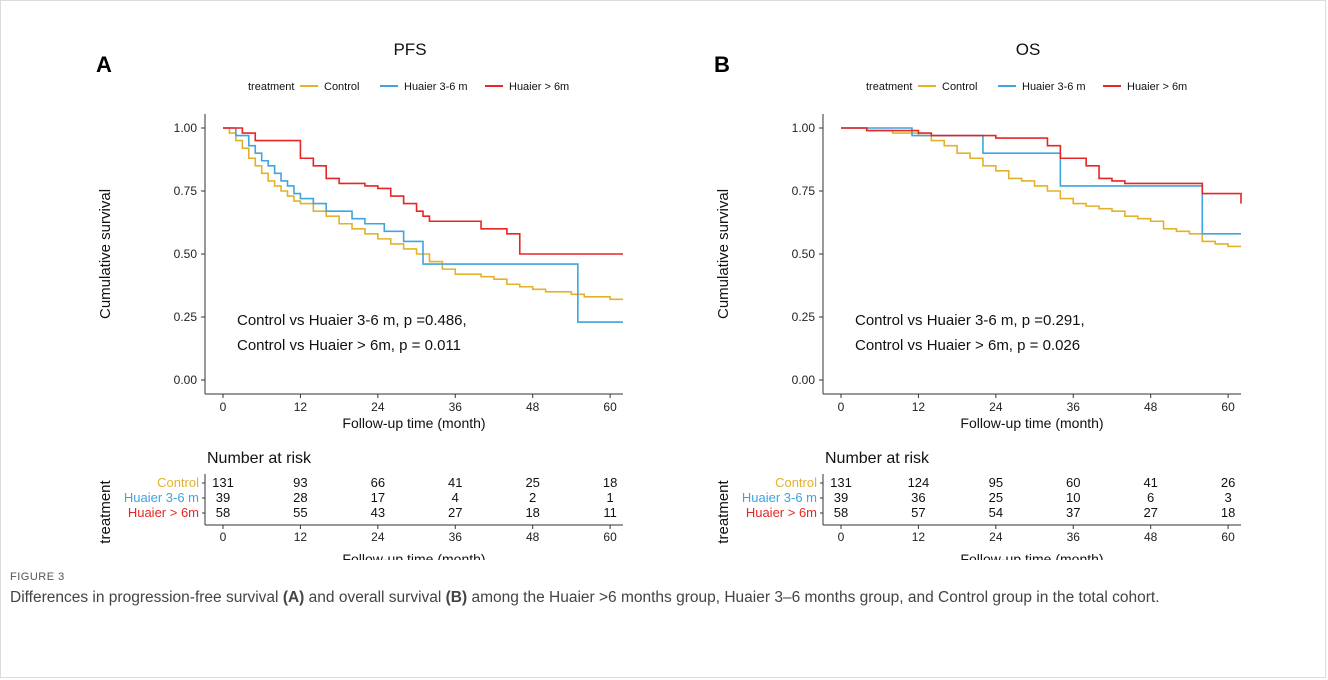  I want to click on legend: treatment Control Huaier 3-6 m Huaier > 6m, so click(1026, 87).